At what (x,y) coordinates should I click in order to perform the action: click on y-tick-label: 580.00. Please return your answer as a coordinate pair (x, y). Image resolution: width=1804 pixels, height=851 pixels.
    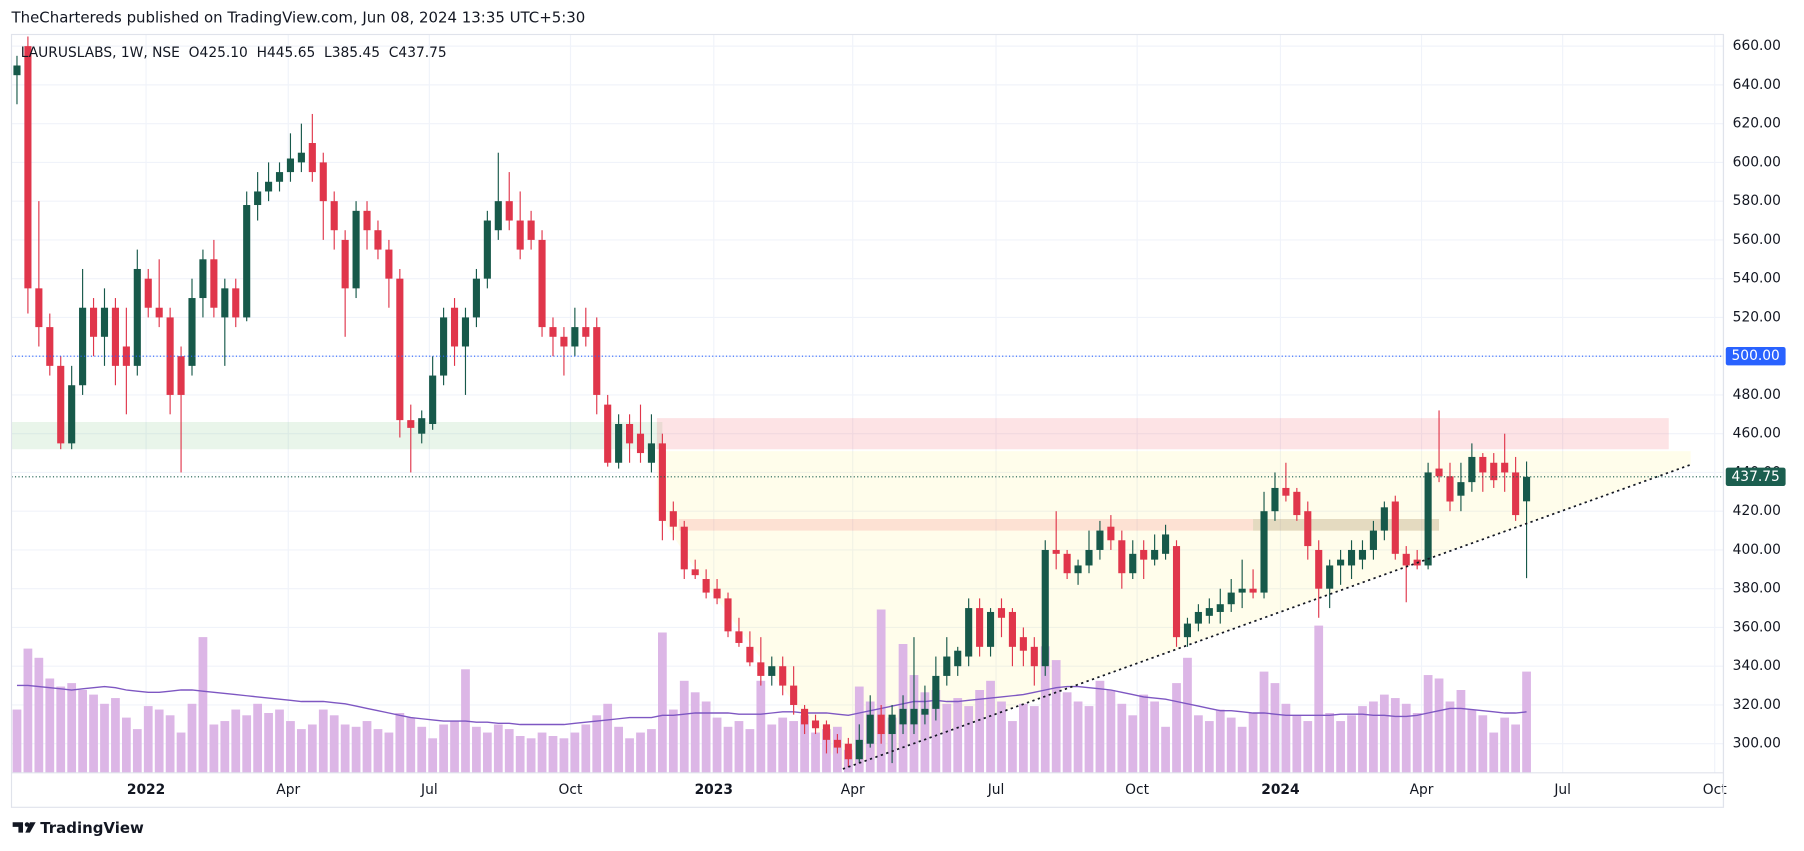
    Looking at the image, I should click on (1757, 201).